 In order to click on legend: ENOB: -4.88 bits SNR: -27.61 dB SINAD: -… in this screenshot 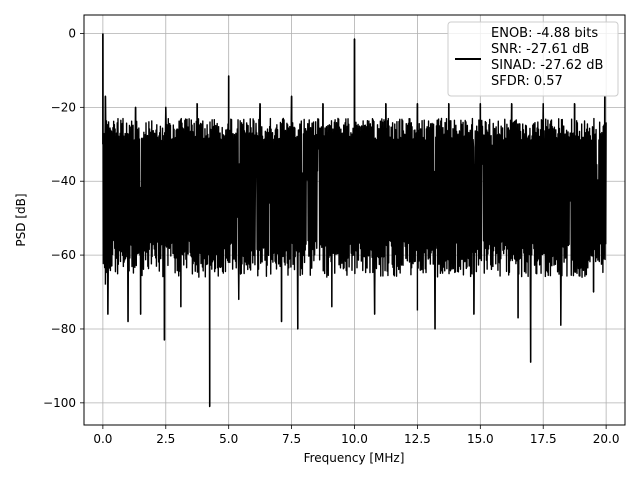, I will do `click(533, 59)`.